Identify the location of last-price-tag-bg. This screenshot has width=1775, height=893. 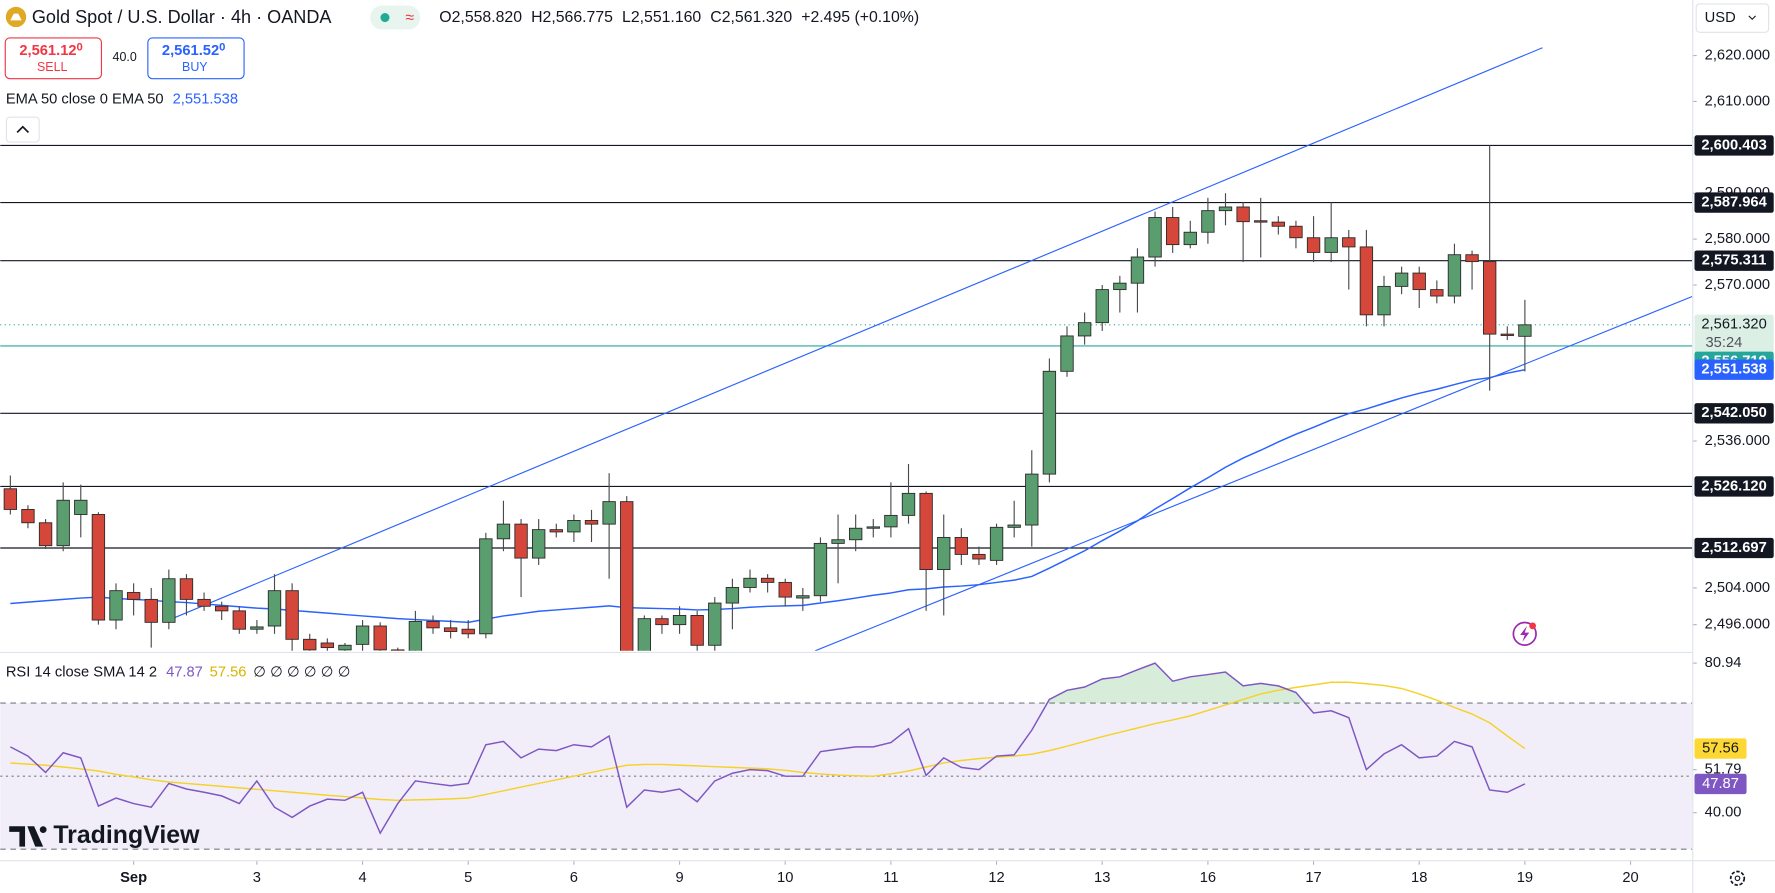
(1734, 334).